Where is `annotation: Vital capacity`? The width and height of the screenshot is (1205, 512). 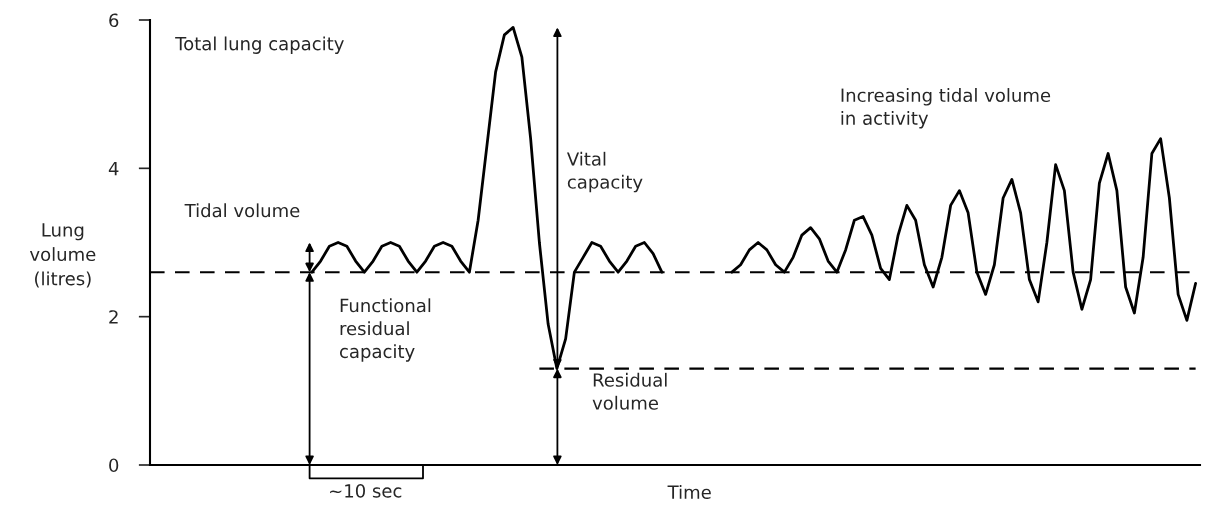
annotation: Vital capacity is located at coordinates (604, 172).